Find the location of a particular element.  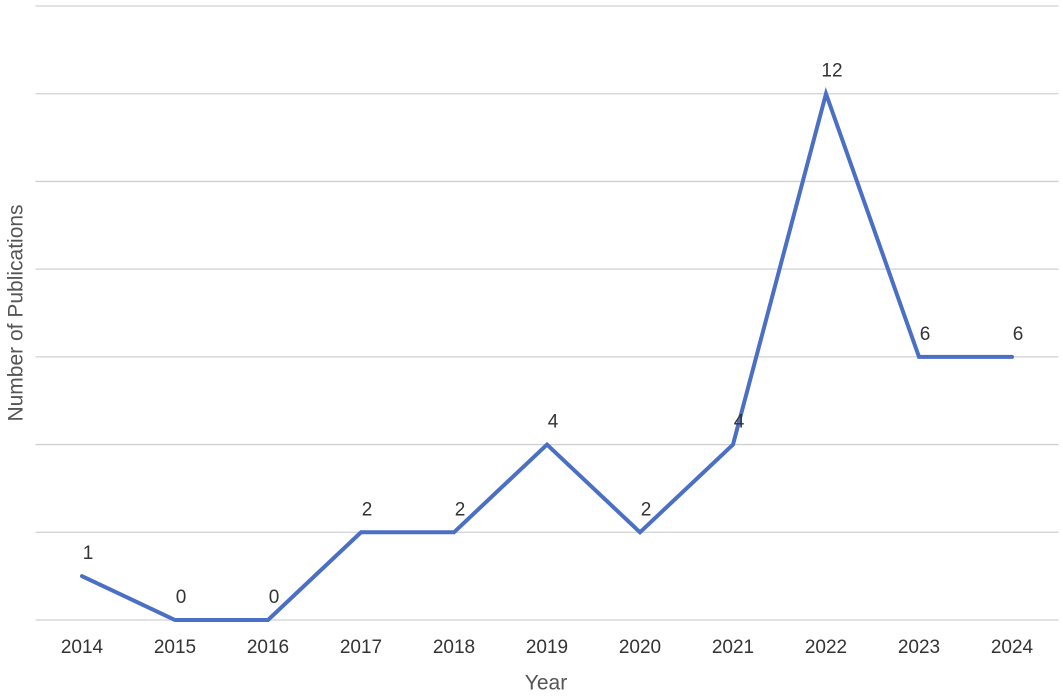

data-label: 12 is located at coordinates (831, 71).